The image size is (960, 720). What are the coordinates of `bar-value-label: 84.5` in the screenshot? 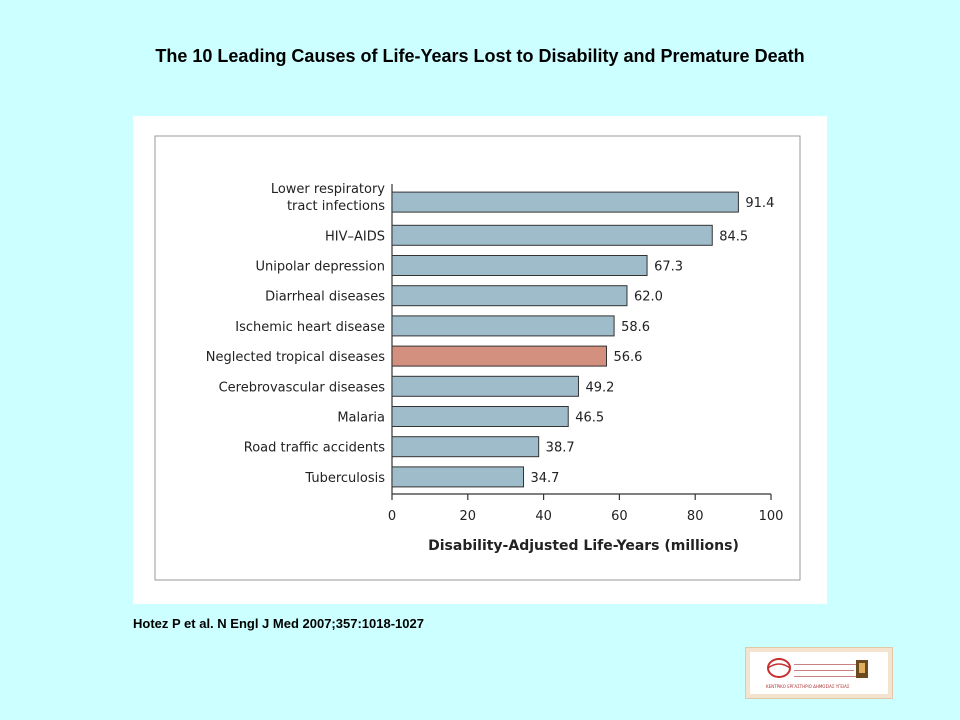 It's located at (733, 236).